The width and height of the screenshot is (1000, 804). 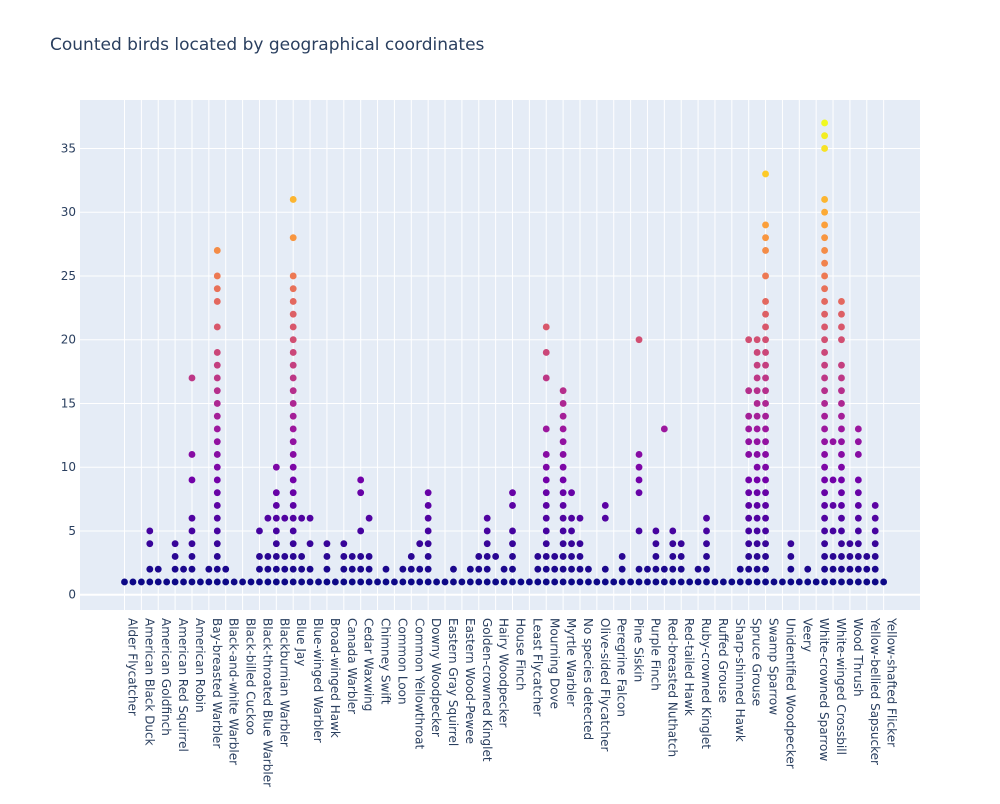 What do you see at coordinates (639, 650) in the screenshot?
I see `x-tick-label: Pine Siskin` at bounding box center [639, 650].